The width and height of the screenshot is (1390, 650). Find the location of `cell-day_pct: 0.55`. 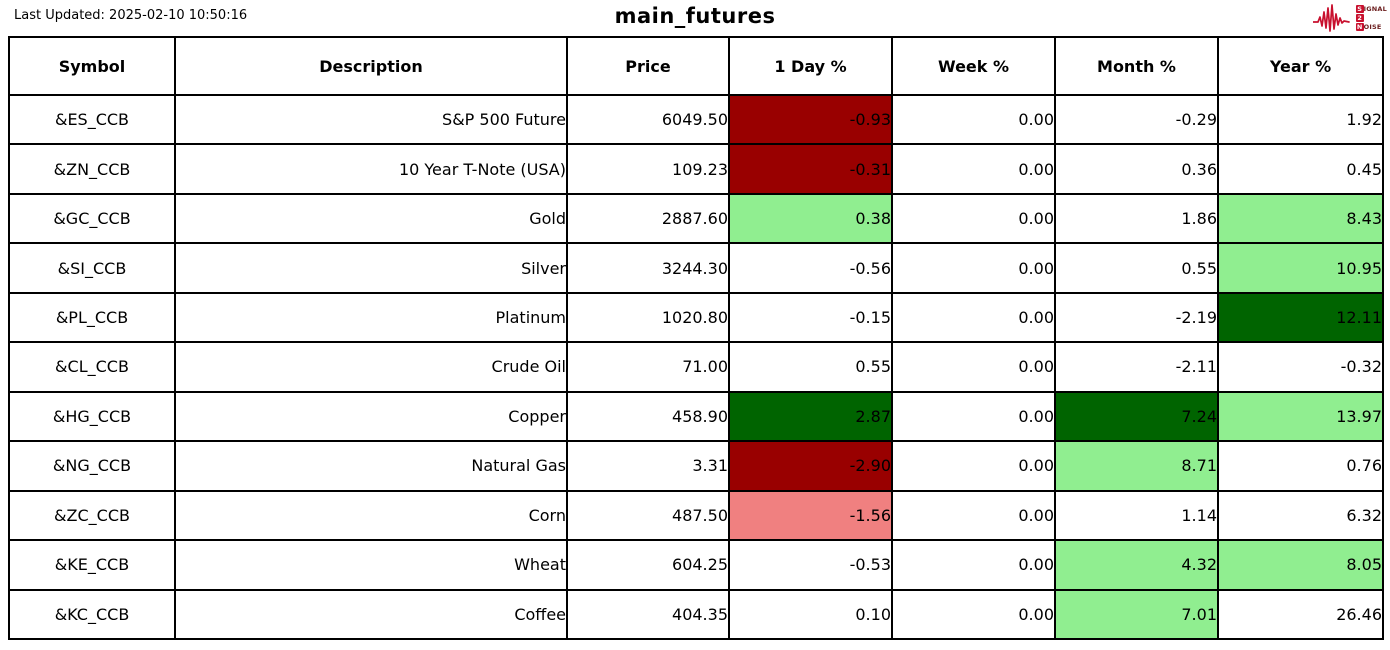

cell-day_pct: 0.55 is located at coordinates (810, 367).